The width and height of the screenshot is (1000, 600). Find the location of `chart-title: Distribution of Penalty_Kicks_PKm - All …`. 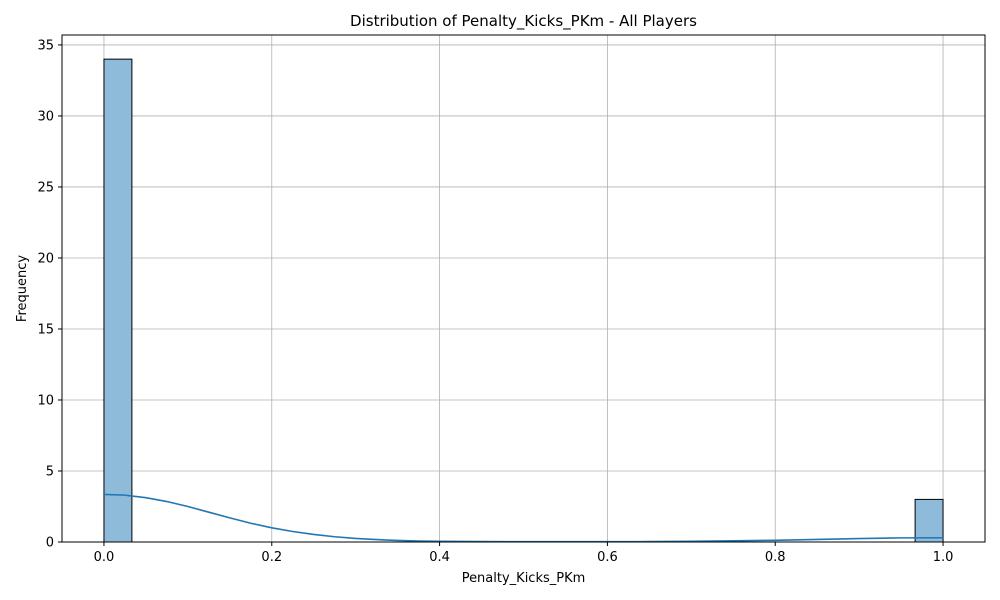

chart-title: Distribution of Penalty_Kicks_PKm - All … is located at coordinates (523, 21).